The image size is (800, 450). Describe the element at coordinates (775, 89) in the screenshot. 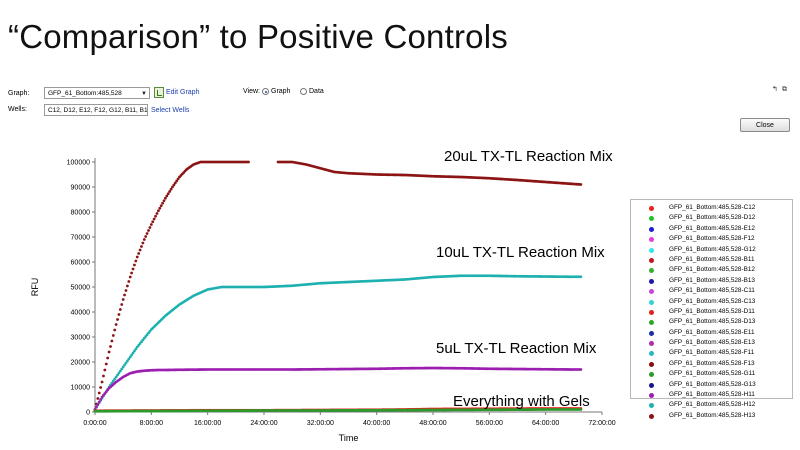

I see `pin-icon: ↰` at that location.